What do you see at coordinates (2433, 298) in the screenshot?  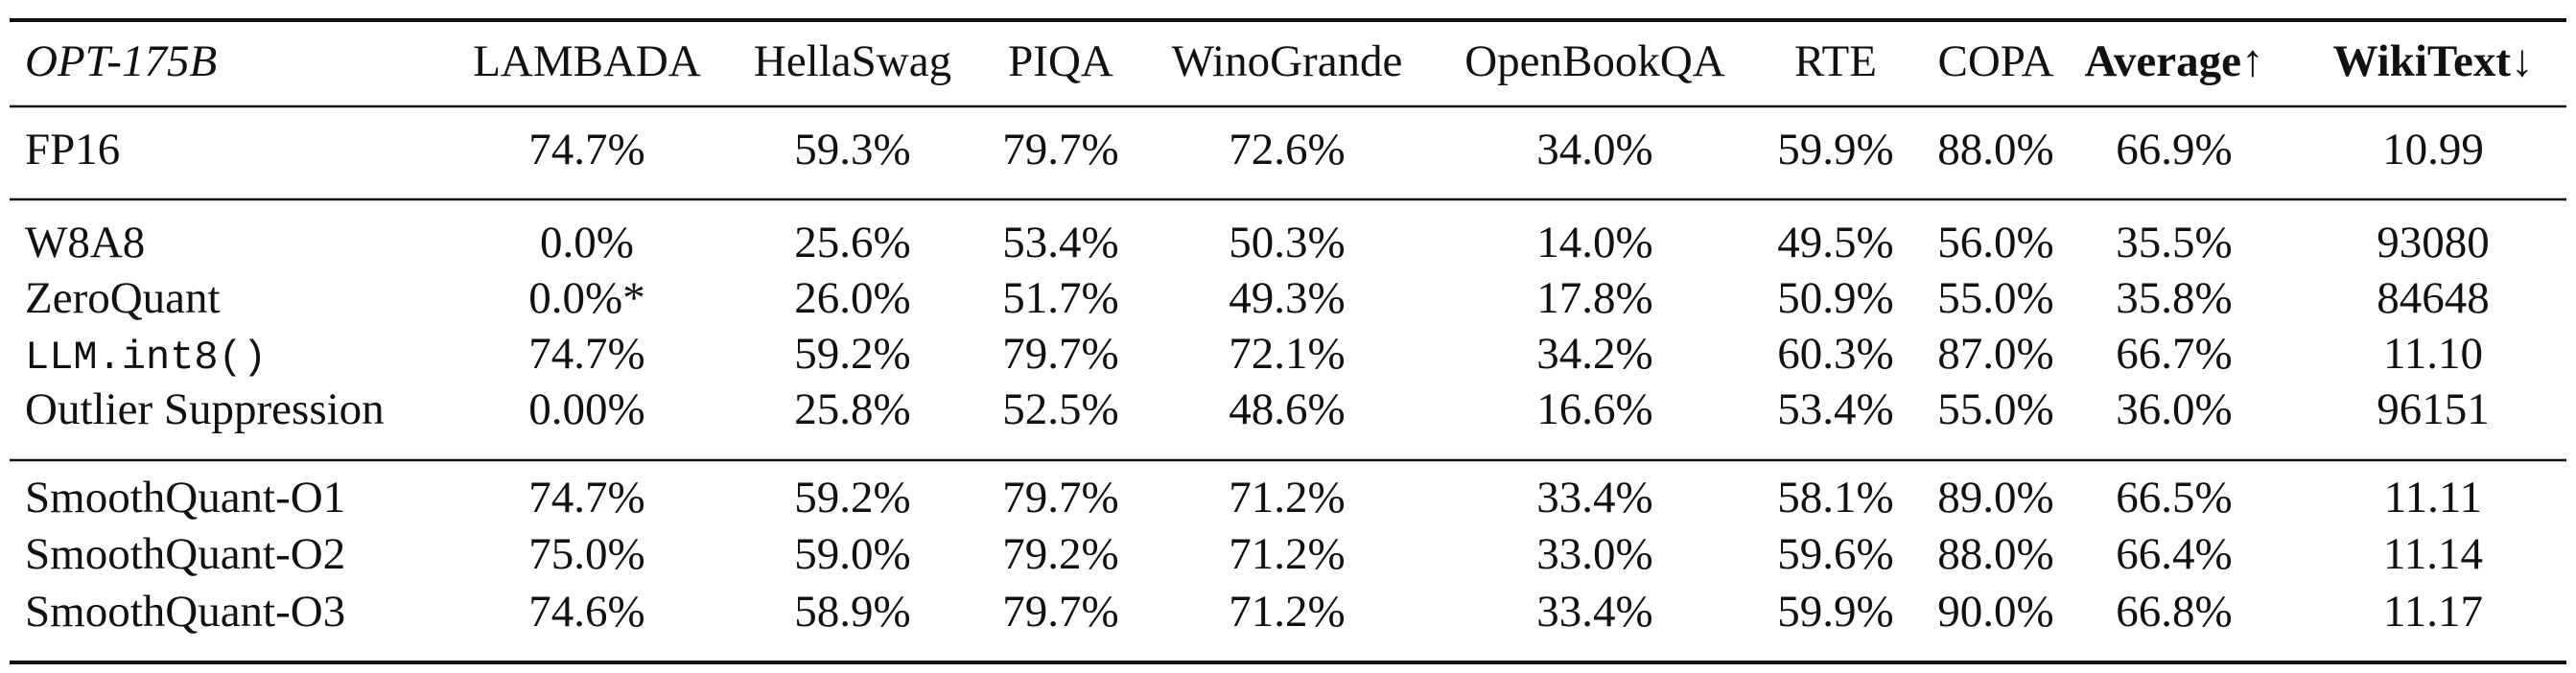 I see `cell-value: 84648` at bounding box center [2433, 298].